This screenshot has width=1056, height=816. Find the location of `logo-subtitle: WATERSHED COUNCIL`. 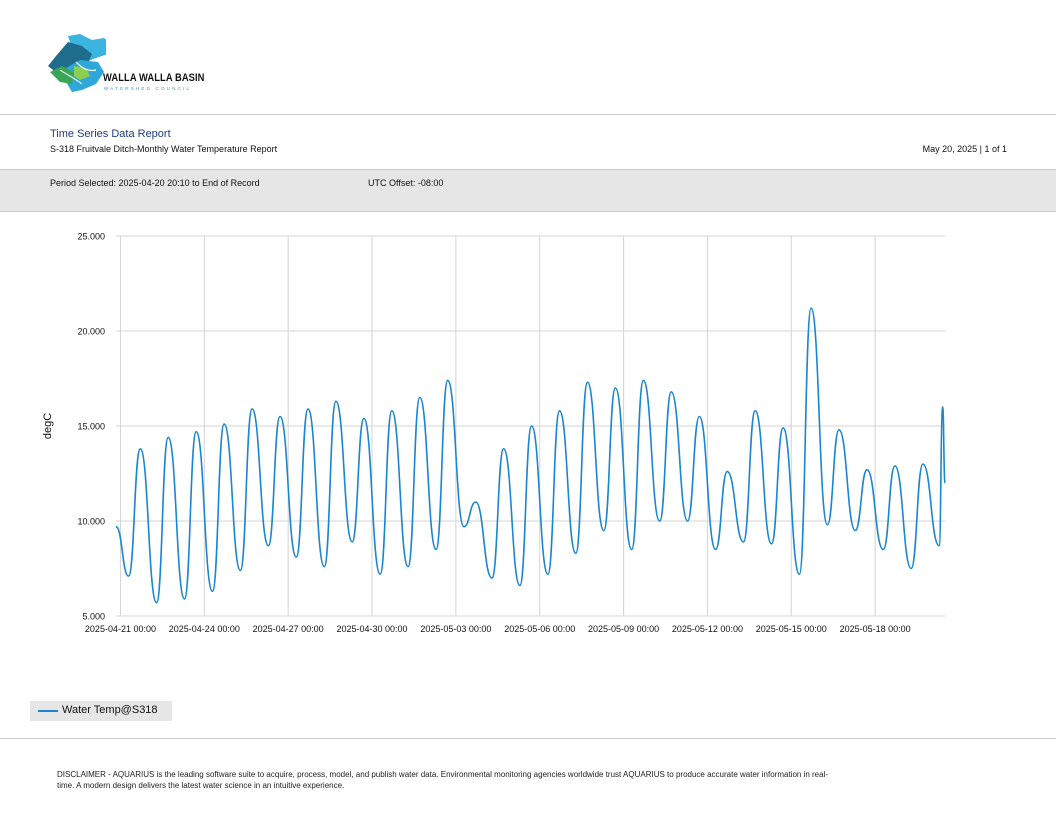

logo-subtitle: WATERSHED COUNCIL is located at coordinates (148, 88).